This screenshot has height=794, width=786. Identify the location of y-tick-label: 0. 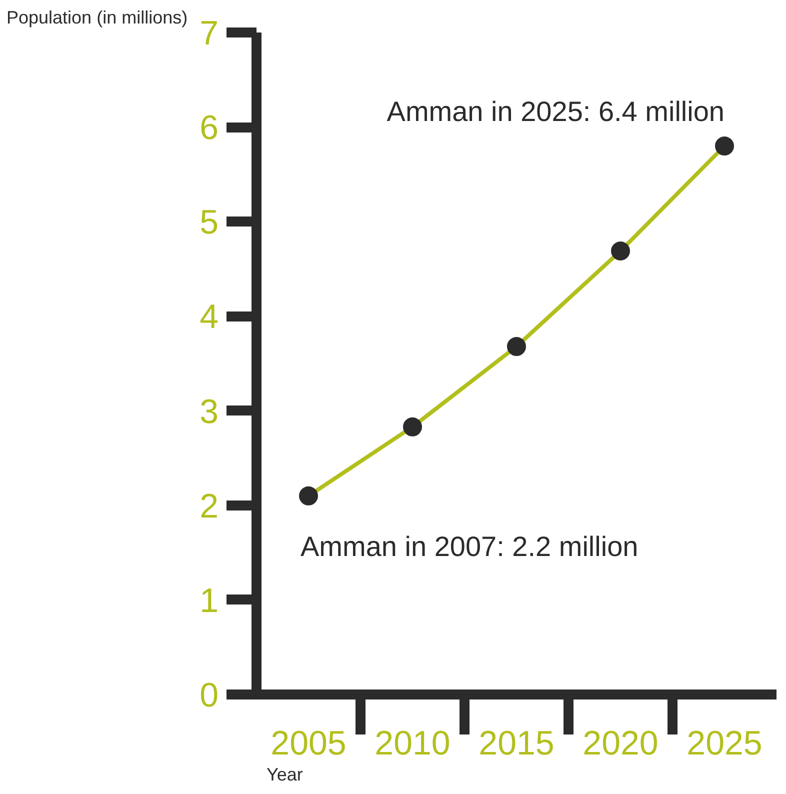
(209, 695).